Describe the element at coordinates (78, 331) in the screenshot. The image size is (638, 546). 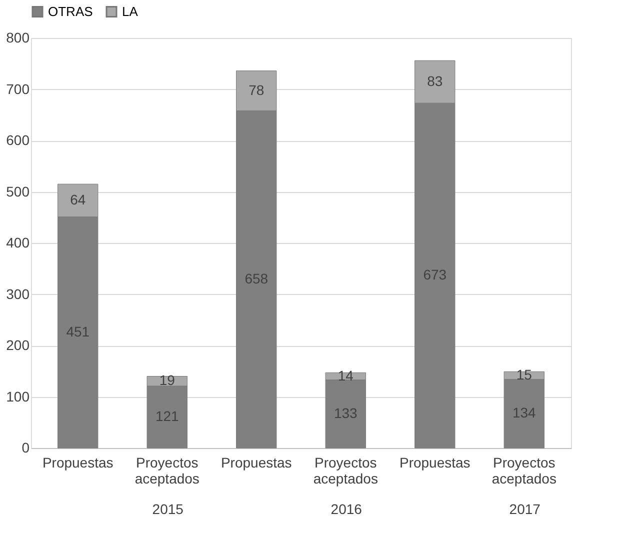
I see `data-label: 451` at that location.